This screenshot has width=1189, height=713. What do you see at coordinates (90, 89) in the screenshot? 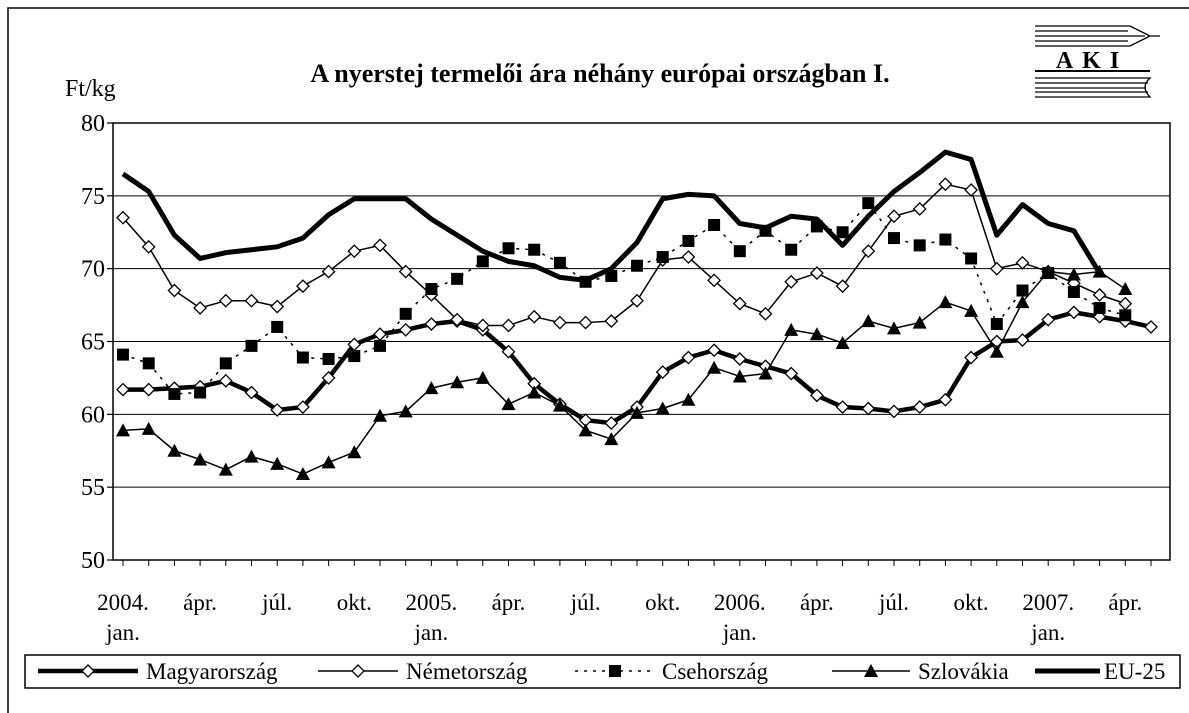
I see `y-axis-label: Ft/kg` at bounding box center [90, 89].